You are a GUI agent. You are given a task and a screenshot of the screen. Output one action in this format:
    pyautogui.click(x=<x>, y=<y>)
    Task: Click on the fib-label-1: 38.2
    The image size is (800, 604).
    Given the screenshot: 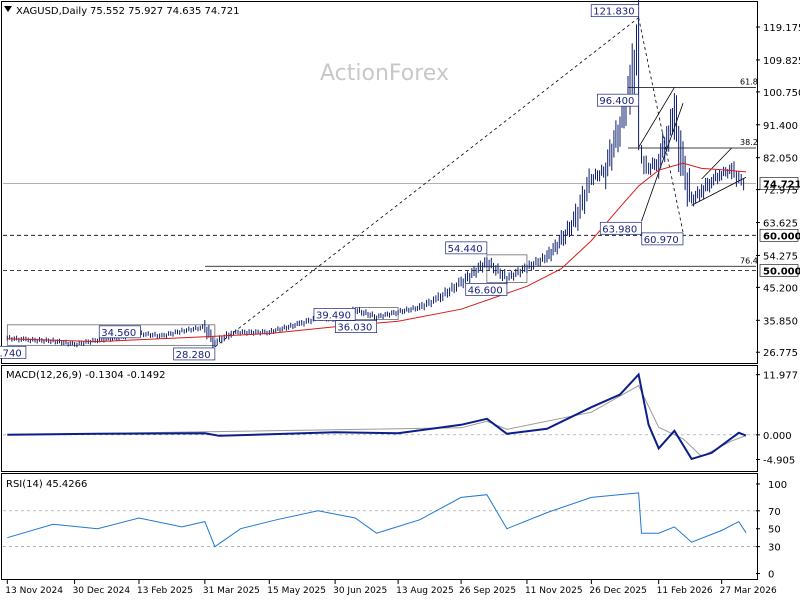 What is the action you would take?
    pyautogui.click(x=749, y=142)
    